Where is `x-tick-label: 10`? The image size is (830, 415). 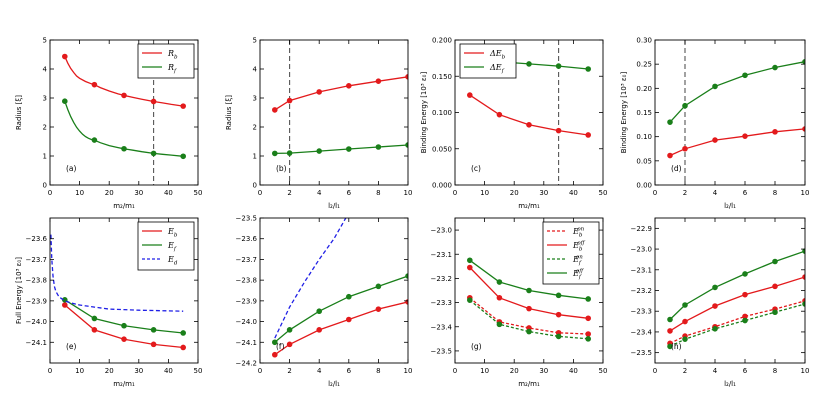
x-tick-label: 10 is located at coordinates (408, 371).